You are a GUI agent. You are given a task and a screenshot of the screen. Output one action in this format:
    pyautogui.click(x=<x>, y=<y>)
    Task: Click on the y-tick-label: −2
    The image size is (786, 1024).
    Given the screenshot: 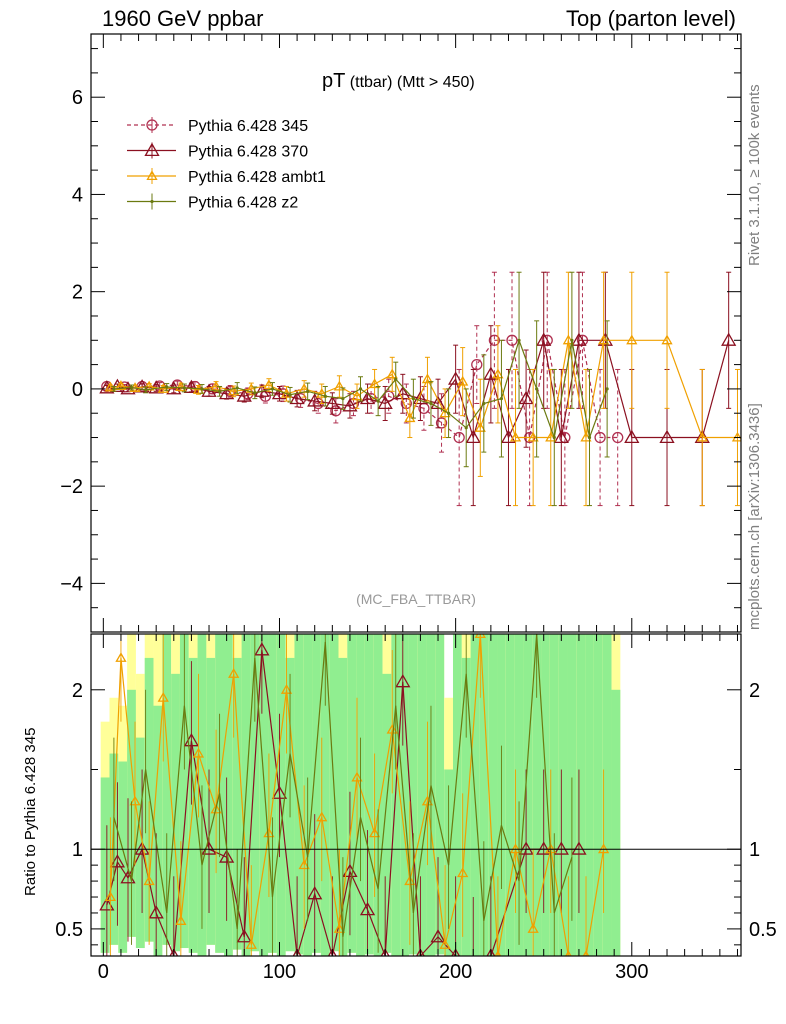 What is the action you would take?
    pyautogui.click(x=71, y=487)
    